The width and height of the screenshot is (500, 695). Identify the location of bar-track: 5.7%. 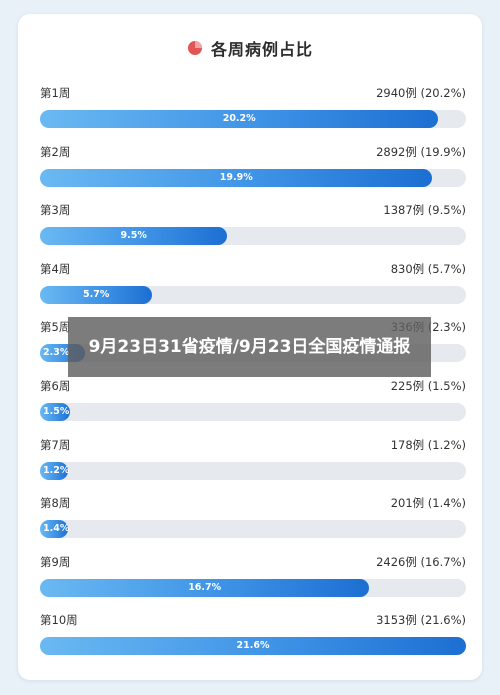
(253, 294).